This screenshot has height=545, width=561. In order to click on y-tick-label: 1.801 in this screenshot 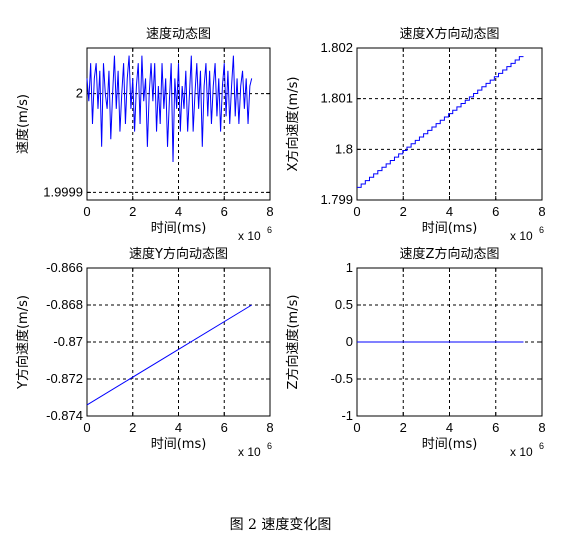, I will do `click(336, 98)`.